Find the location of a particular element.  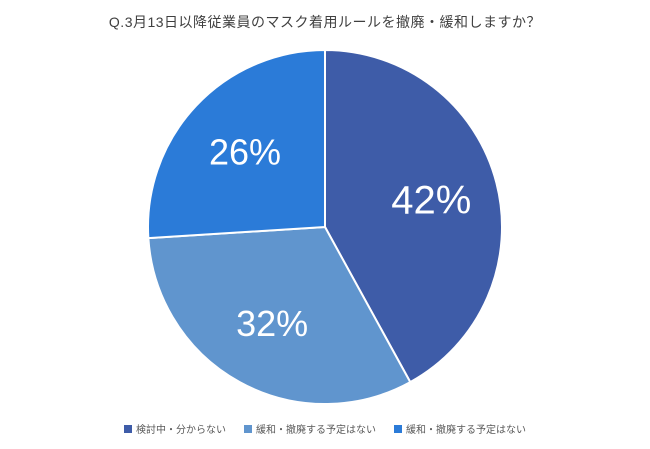

legend-item-2: 緩和・撤廃する予定はない is located at coordinates (460, 428).